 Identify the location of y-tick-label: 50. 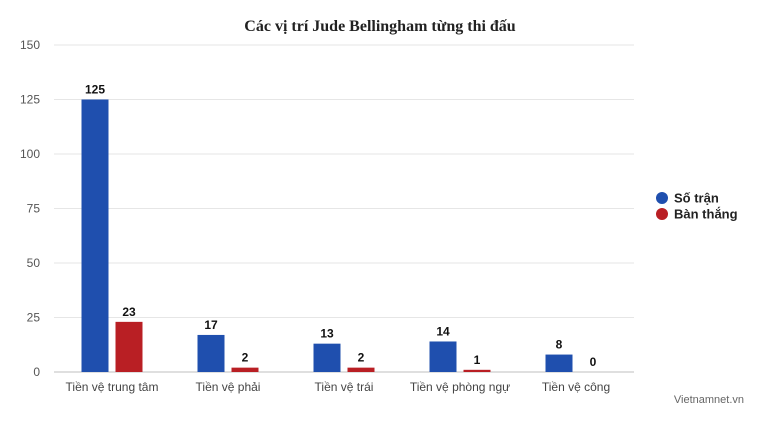
(34, 263).